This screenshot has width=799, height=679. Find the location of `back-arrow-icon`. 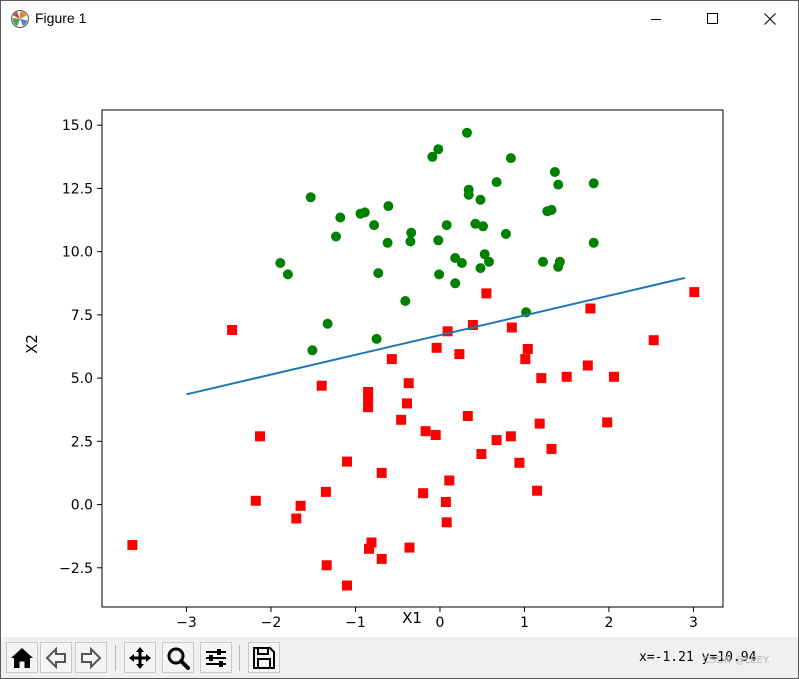

back-arrow-icon is located at coordinates (55, 657).